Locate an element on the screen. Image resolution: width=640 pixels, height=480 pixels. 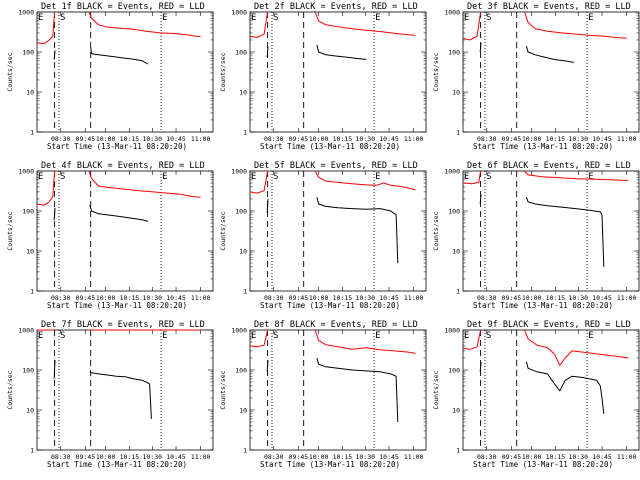
panel-title: Det 2f BLACK = Events, RED = LLD is located at coordinates (336, 7).